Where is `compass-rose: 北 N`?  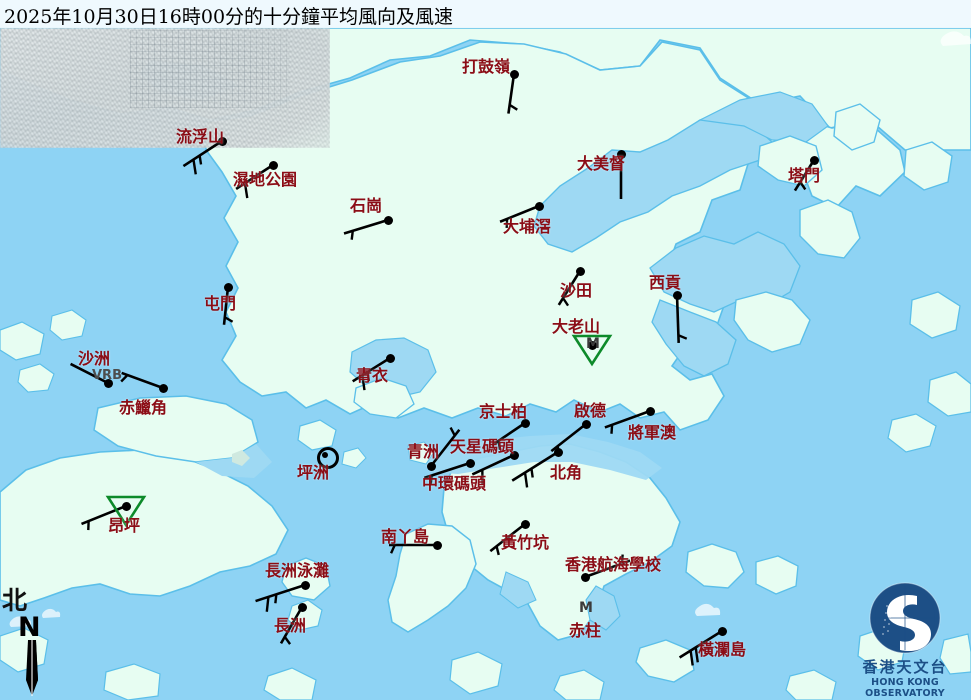
compass-rose: 北 N is located at coordinates (33, 644).